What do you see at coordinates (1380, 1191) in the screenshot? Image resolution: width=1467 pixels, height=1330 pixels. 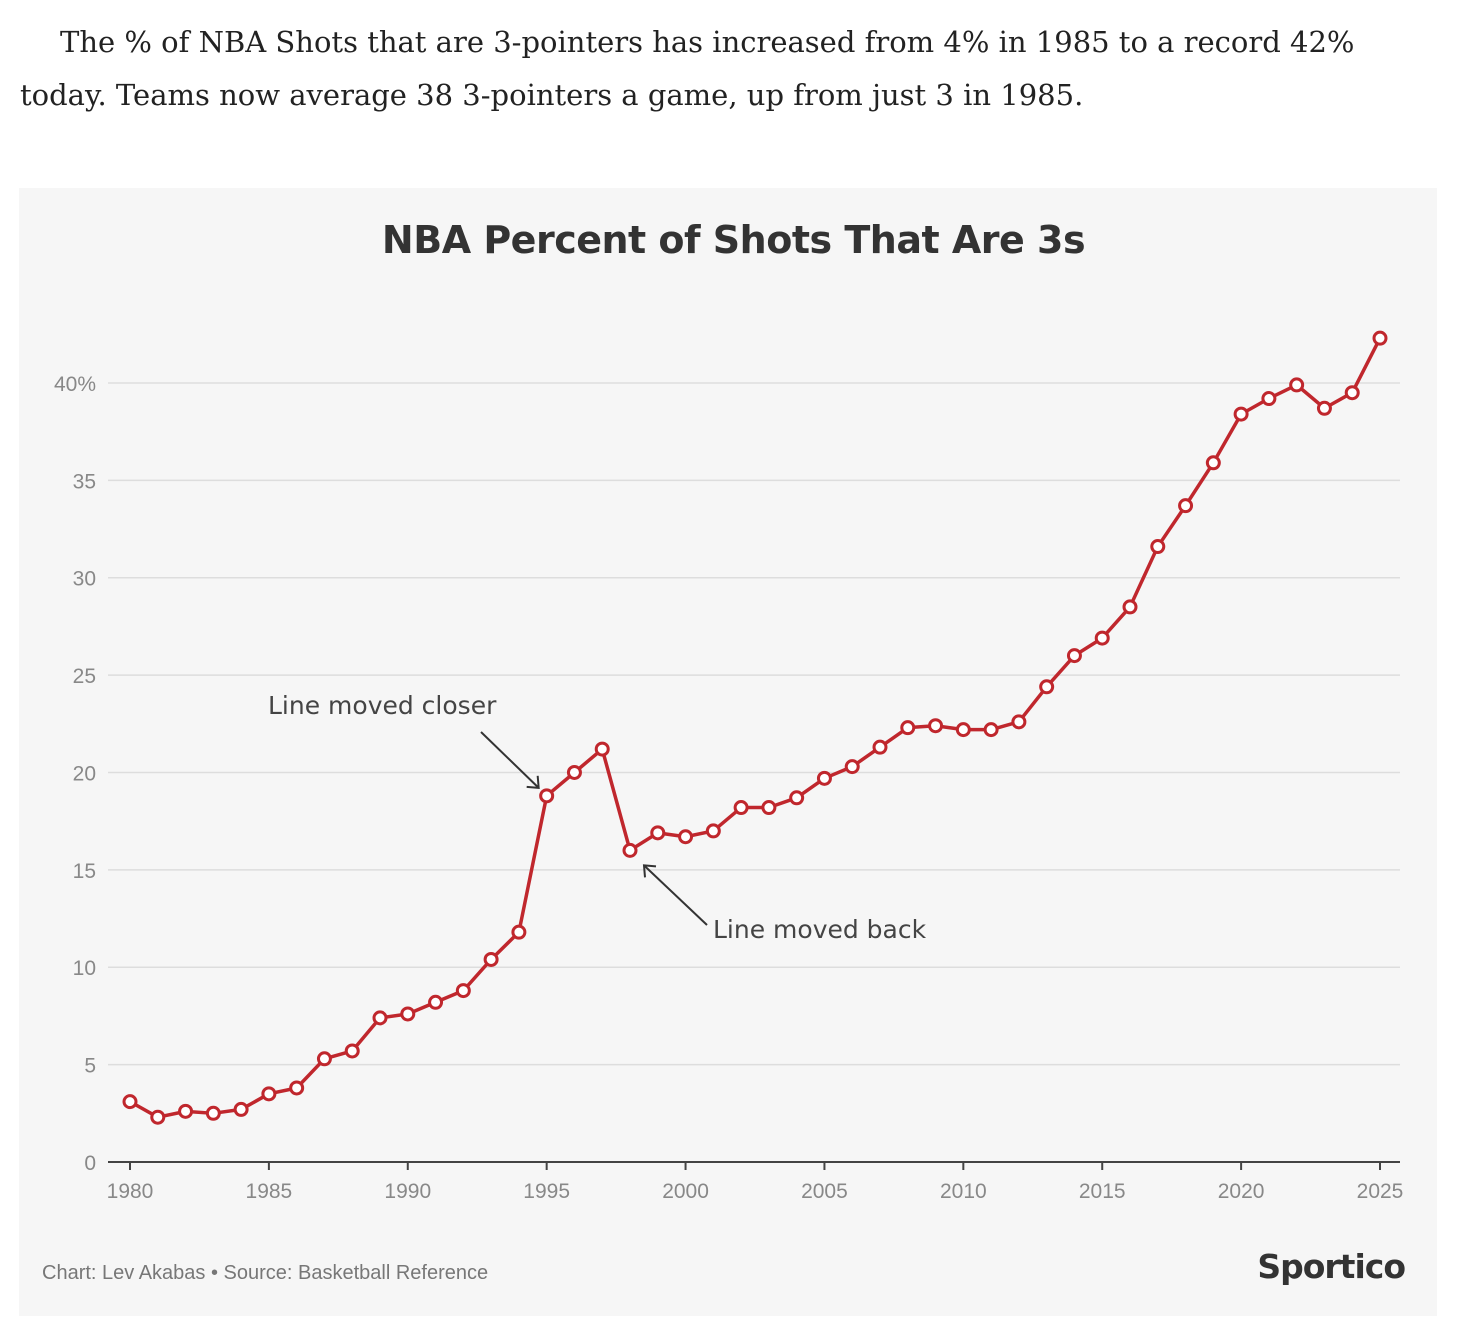 I see `x-tick-label: 2025` at bounding box center [1380, 1191].